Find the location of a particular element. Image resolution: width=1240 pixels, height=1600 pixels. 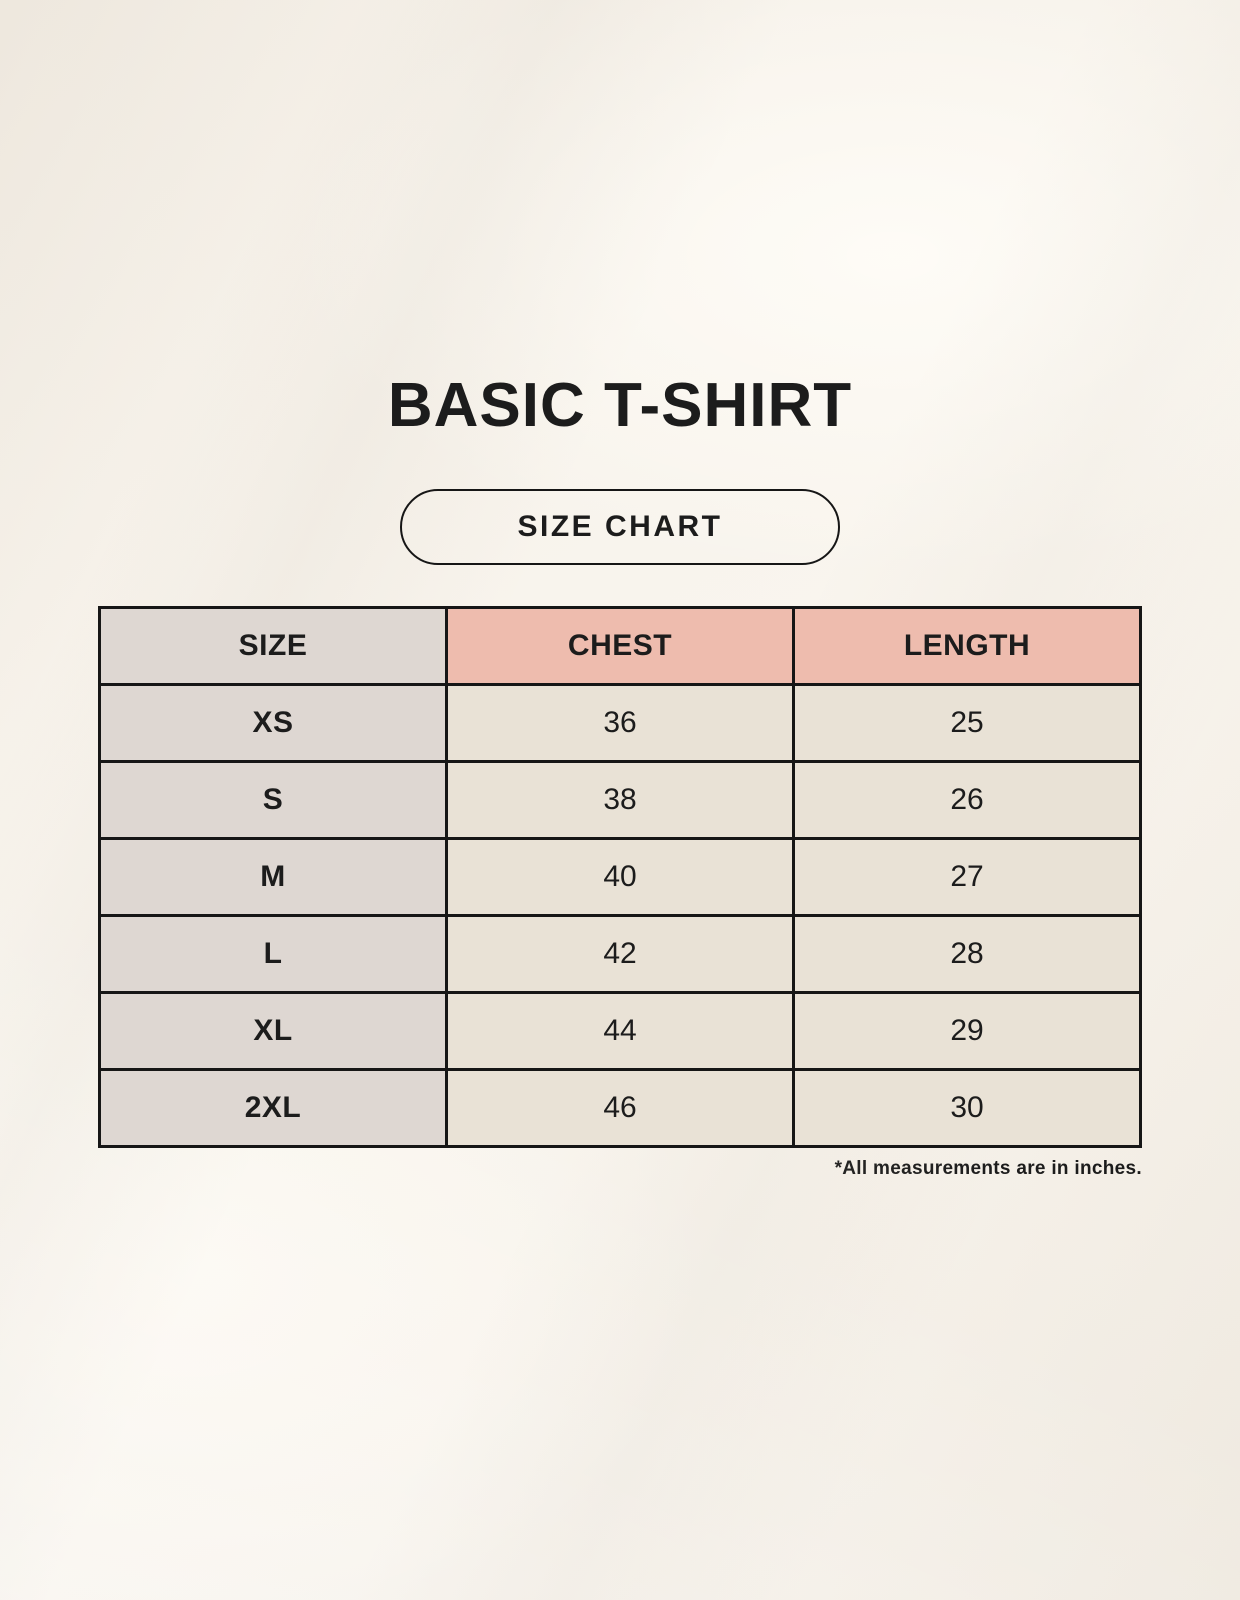

size-label: S is located at coordinates (273, 800).